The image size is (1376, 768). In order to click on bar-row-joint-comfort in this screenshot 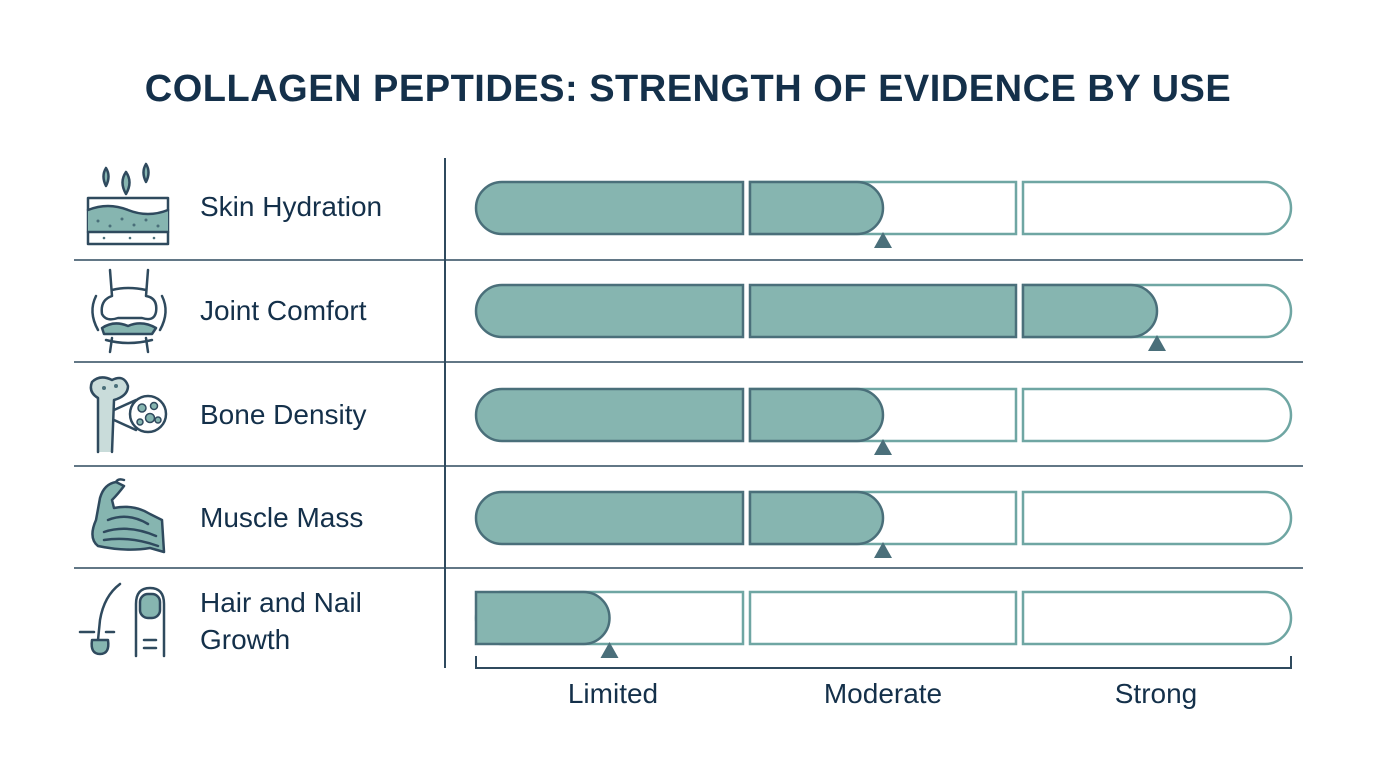, I will do `click(883, 317)`.